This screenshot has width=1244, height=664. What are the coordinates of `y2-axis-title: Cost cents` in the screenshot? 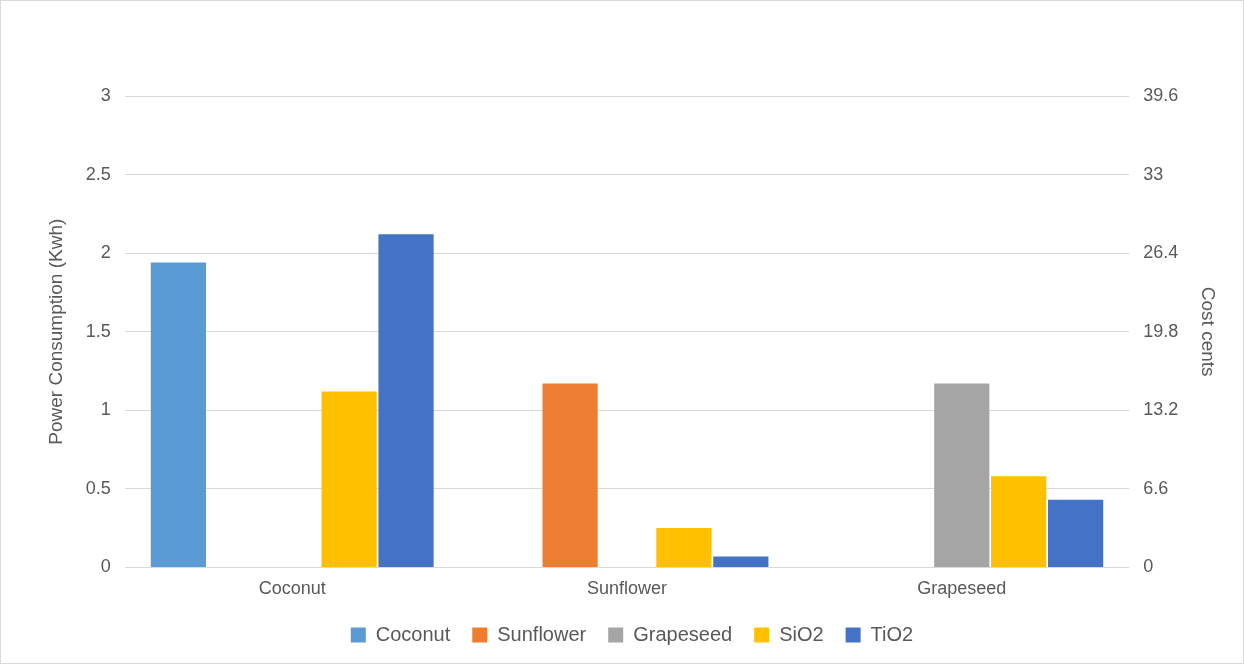 It's located at (1209, 331).